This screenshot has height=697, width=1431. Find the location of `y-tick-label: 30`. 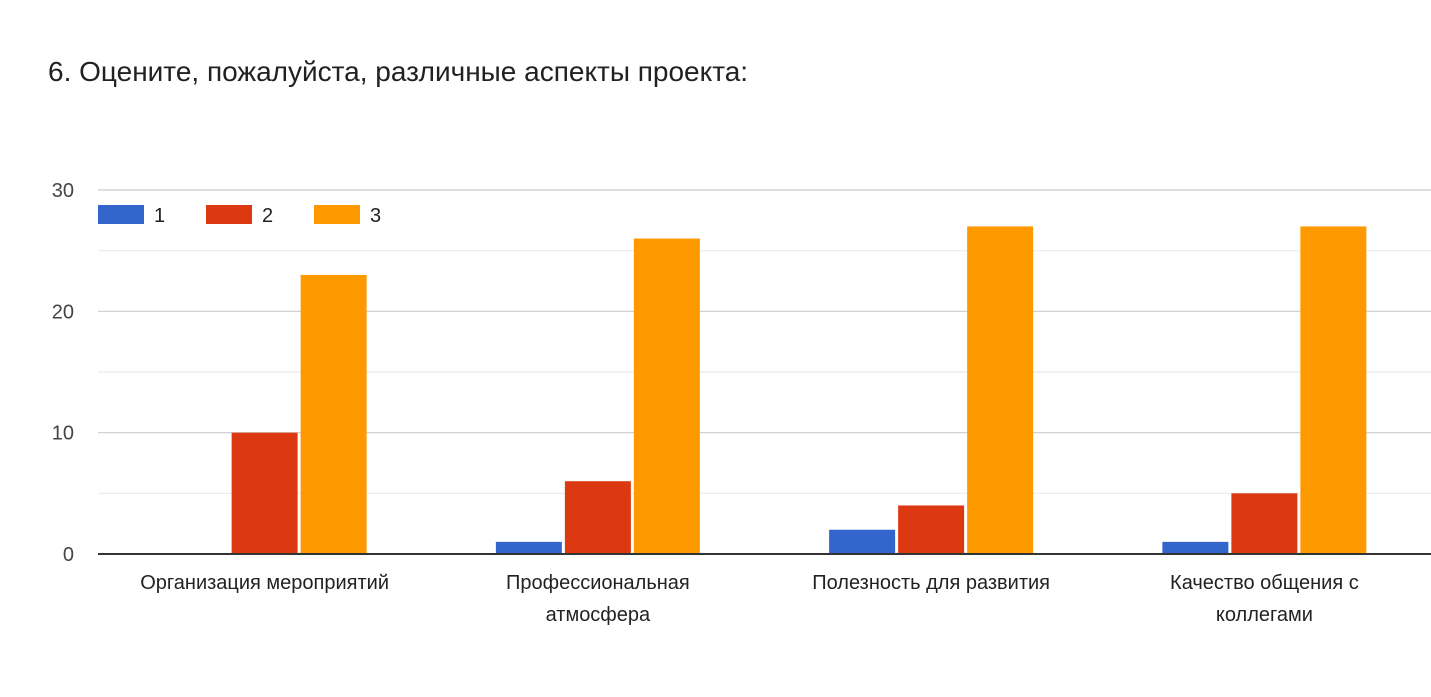

y-tick-label: 30 is located at coordinates (63, 191).